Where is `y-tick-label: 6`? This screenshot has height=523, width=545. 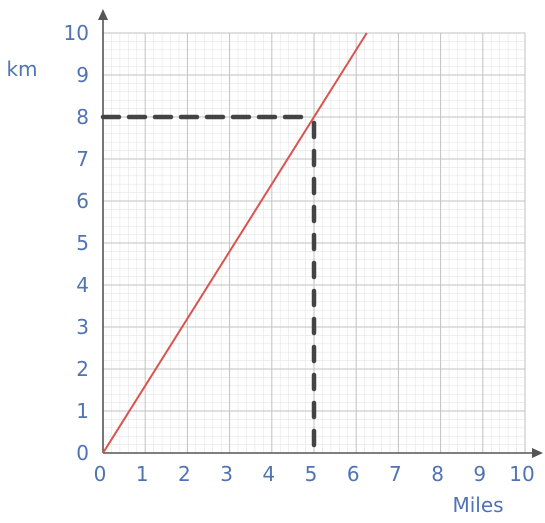 y-tick-label: 6 is located at coordinates (82, 201).